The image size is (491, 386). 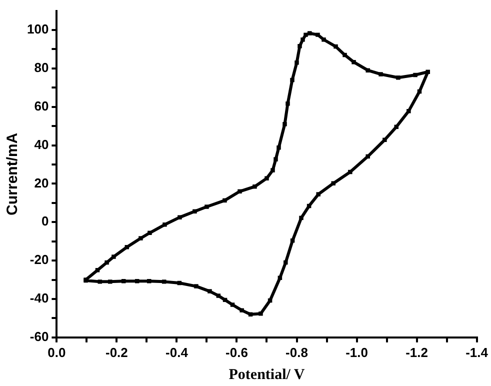 I want to click on y-tick-label: 0, so click(x=45, y=221).